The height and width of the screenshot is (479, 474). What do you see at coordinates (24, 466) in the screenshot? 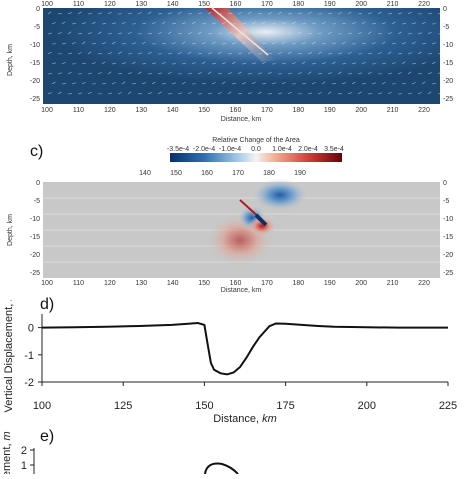
I see `e-y-tick-label-1: 1` at bounding box center [24, 466].